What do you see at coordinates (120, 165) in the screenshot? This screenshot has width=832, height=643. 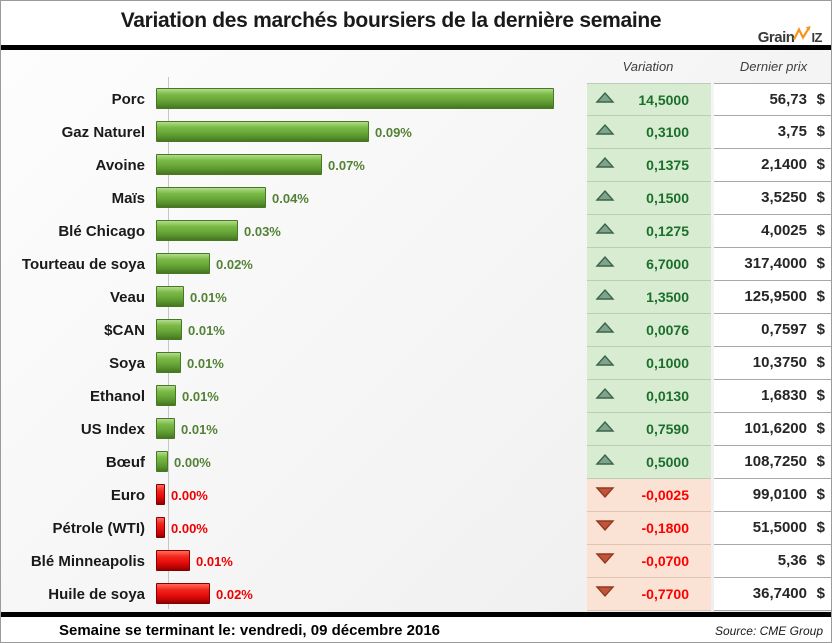 I see `category-label: Avoine` at bounding box center [120, 165].